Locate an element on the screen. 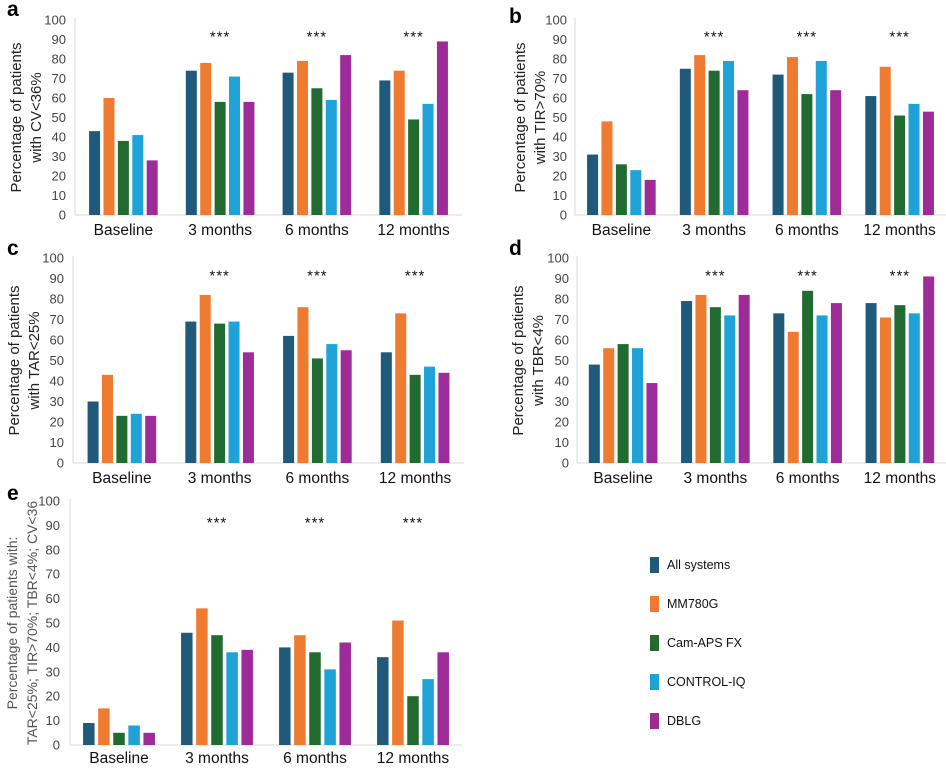 This screenshot has height=768, width=946. panel-label: c is located at coordinates (13, 248).